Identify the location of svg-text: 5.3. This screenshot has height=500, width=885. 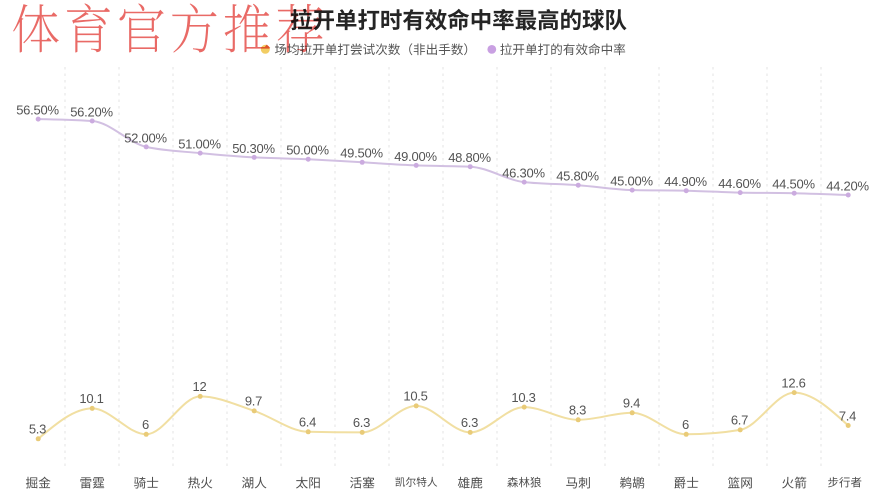
(37, 429).